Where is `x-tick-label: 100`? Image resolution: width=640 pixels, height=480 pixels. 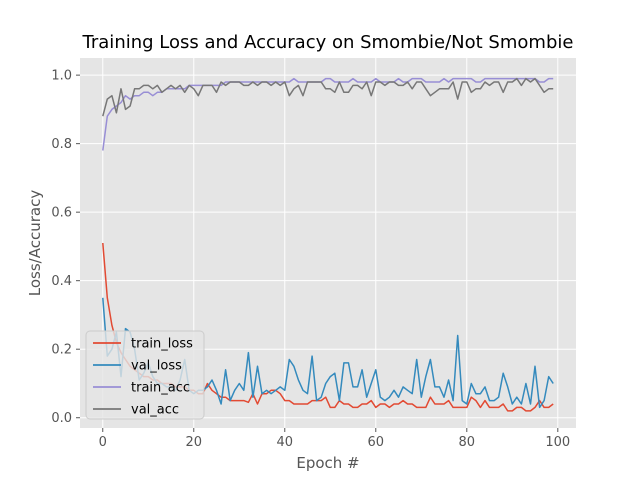
x-tick-label: 100 is located at coordinates (557, 442).